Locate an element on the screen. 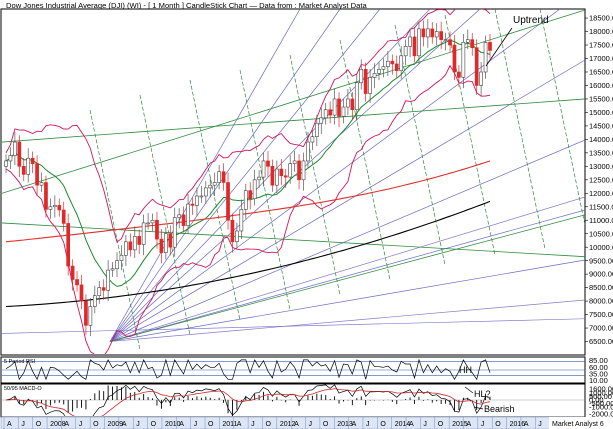  price-tick-label: 12000.00 is located at coordinates (601, 193).